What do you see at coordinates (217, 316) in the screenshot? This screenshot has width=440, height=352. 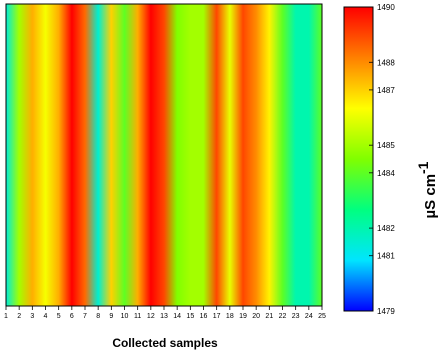 I see `x-tick-label: 17` at bounding box center [217, 316].